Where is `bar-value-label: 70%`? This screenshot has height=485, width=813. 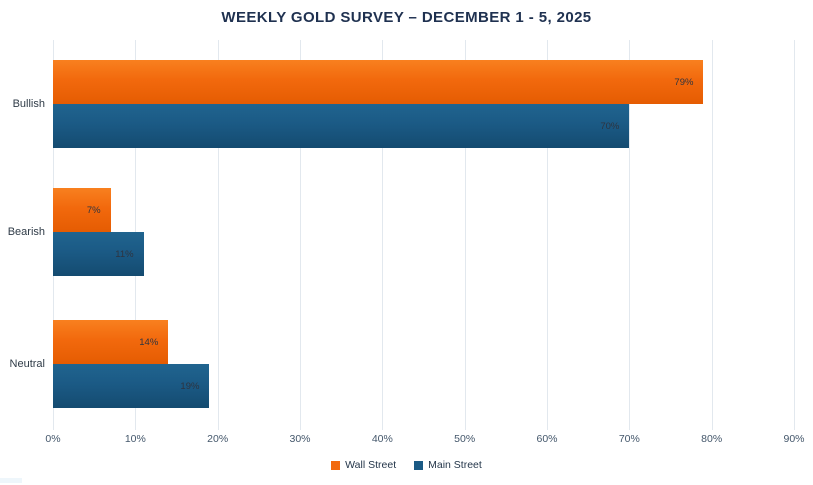
bar-value-label: 70% is located at coordinates (610, 126).